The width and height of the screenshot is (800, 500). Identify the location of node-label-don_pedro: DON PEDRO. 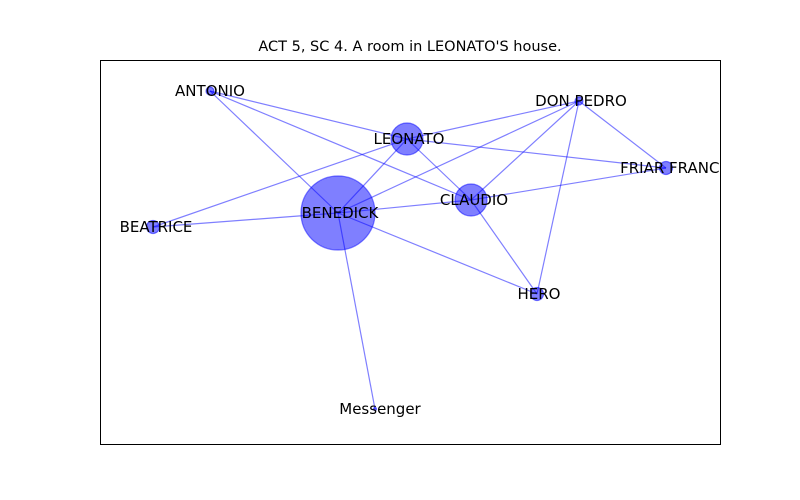
(581, 101).